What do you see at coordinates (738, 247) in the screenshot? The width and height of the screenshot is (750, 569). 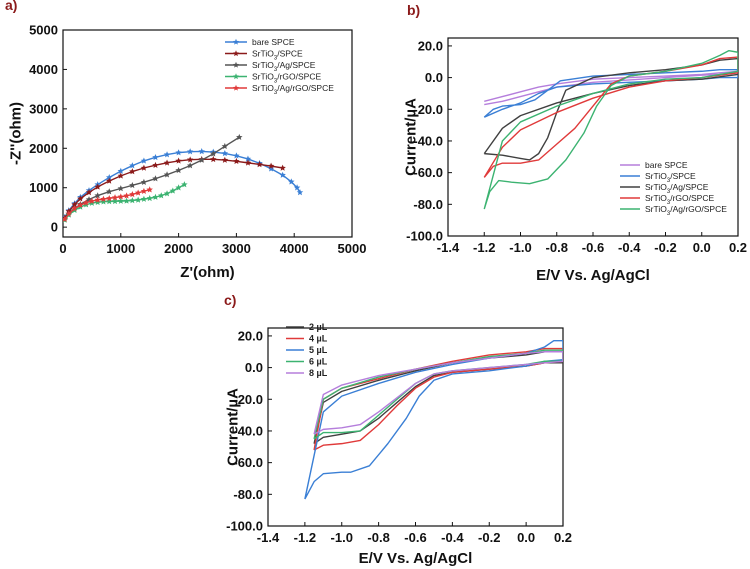 I see `x-tick-label: 0.2` at bounding box center [738, 247].